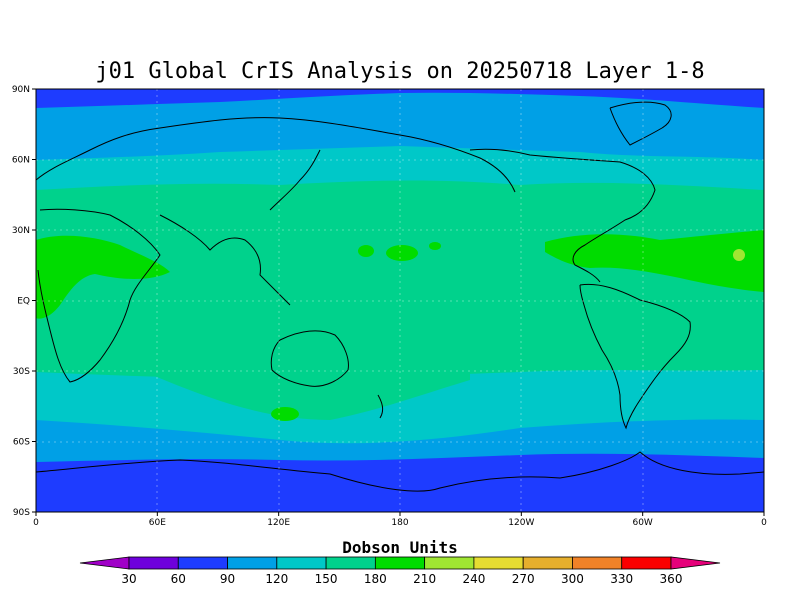 The width and height of the screenshot is (800, 600). Describe the element at coordinates (671, 579) in the screenshot. I see `colorbar-label: 360` at that location.